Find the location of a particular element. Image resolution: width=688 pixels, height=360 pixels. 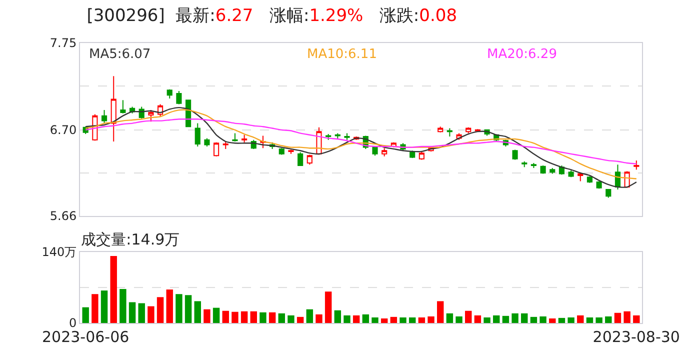

y-tick-label: 7.75 is located at coordinates (63, 43).